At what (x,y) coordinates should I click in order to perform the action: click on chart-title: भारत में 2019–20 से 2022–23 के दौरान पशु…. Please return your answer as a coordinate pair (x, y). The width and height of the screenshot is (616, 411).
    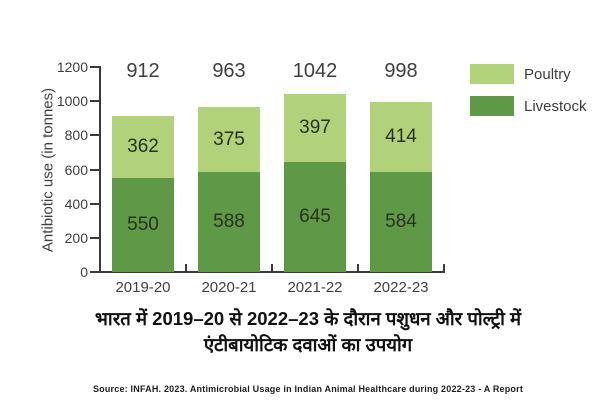
    Looking at the image, I should click on (308, 332).